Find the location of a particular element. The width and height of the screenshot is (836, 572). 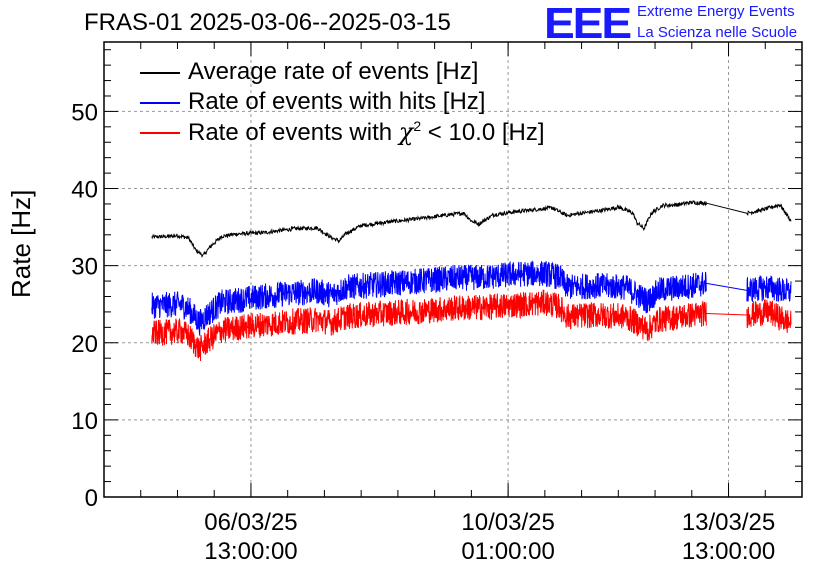

x-tick-label-time: 01:00:00 is located at coordinates (507, 551).